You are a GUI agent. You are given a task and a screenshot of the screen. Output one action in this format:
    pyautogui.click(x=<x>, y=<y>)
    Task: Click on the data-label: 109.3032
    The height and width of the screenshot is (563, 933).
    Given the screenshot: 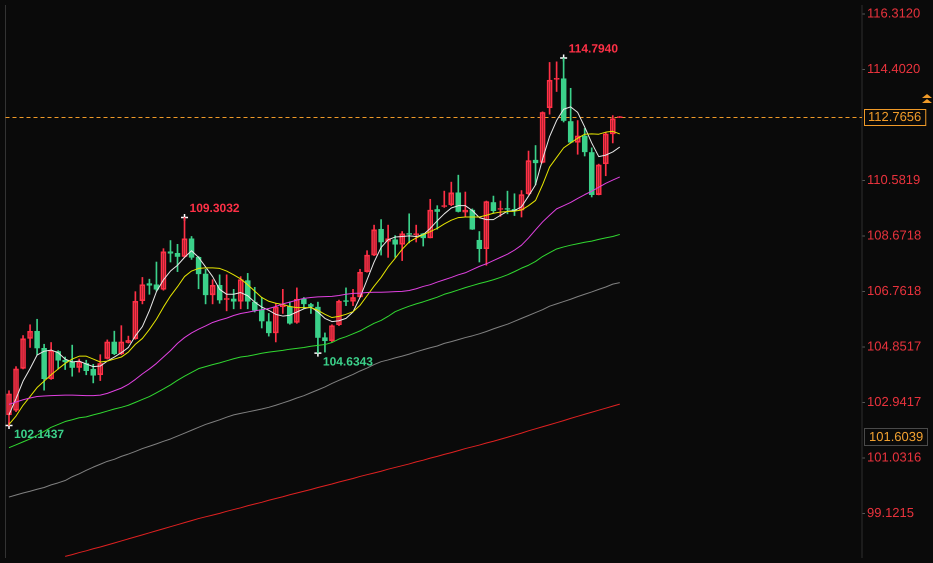 What is the action you would take?
    pyautogui.click(x=215, y=207)
    